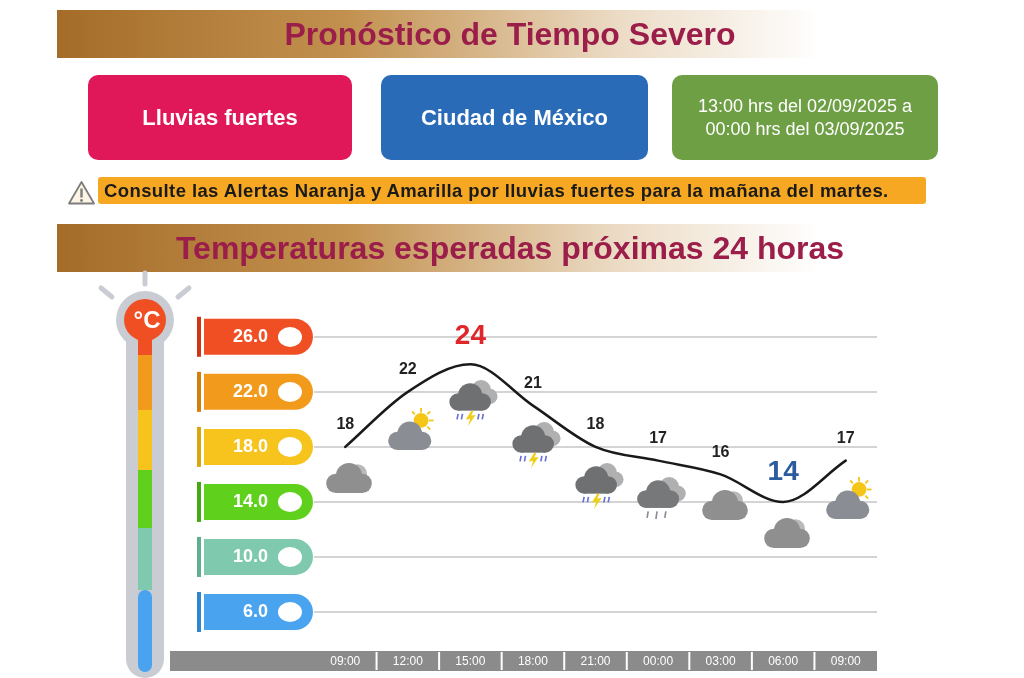 The image size is (1024, 678). Describe the element at coordinates (805, 117) in the screenshot. I see `text: 13:00 hrs del 02/09/2025 a 00:00 hrs del 03/09/2025` at that location.